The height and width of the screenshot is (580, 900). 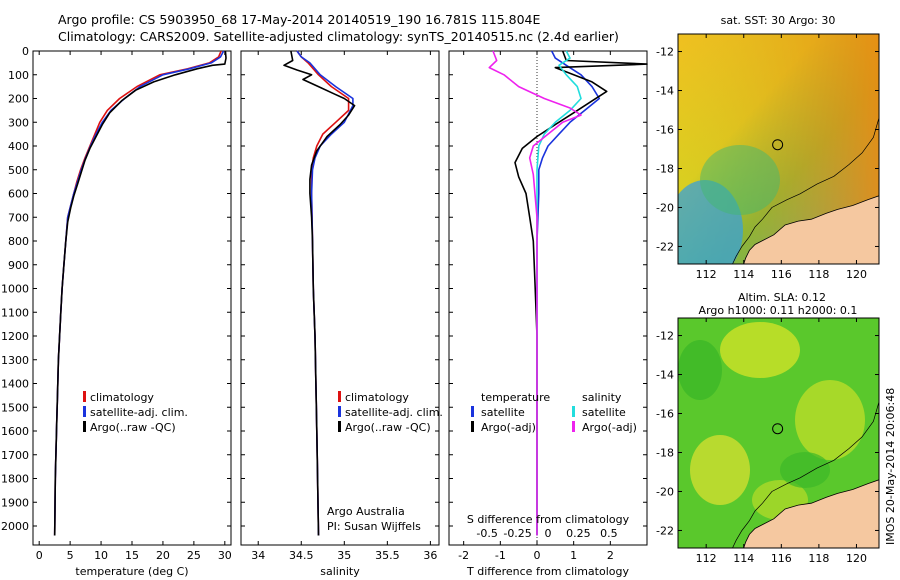 I want to click on depth-tick-label: 200, so click(x=18, y=99).